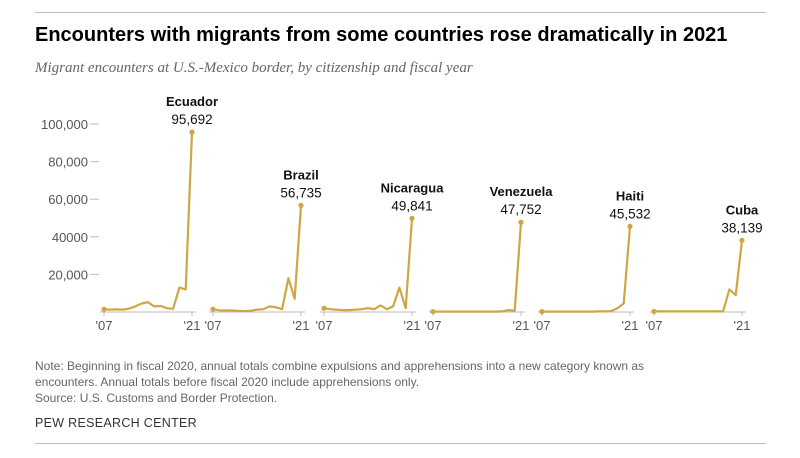 Image resolution: width=800 pixels, height=458 pixels. I want to click on value-label: 49,841, so click(411, 205).